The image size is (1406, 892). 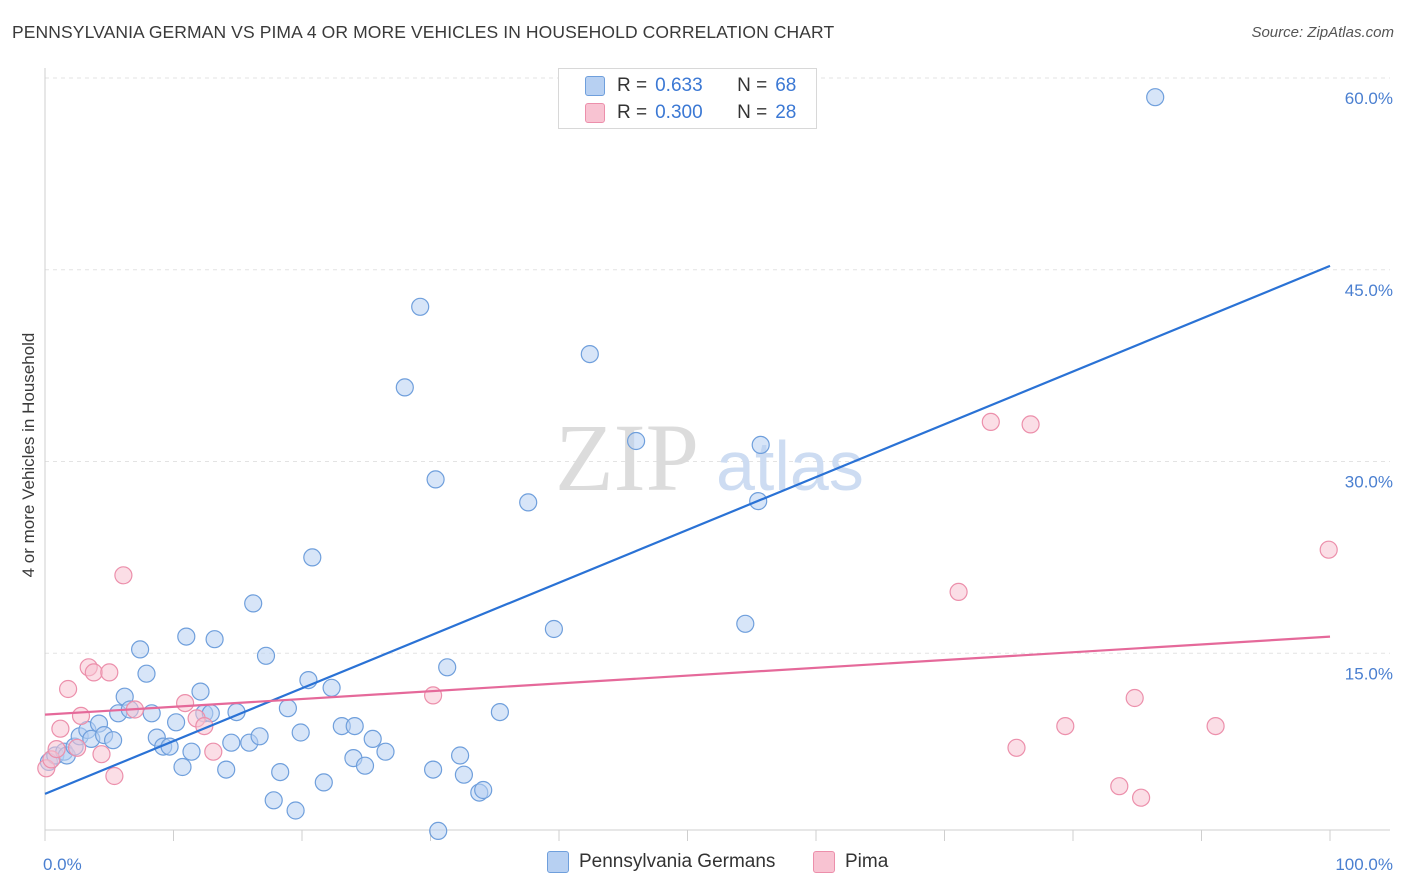 I want to click on series-legend: Pennsylvania Germans Pima, so click(x=703, y=864).